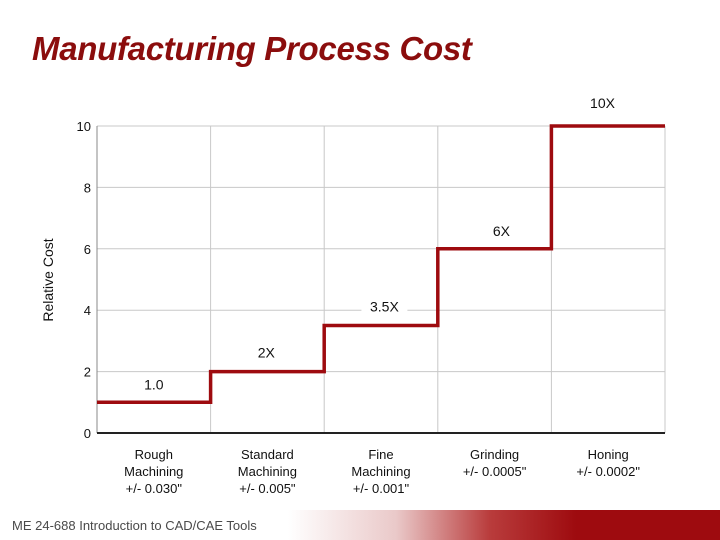  I want to click on data-label: 2X, so click(267, 353).